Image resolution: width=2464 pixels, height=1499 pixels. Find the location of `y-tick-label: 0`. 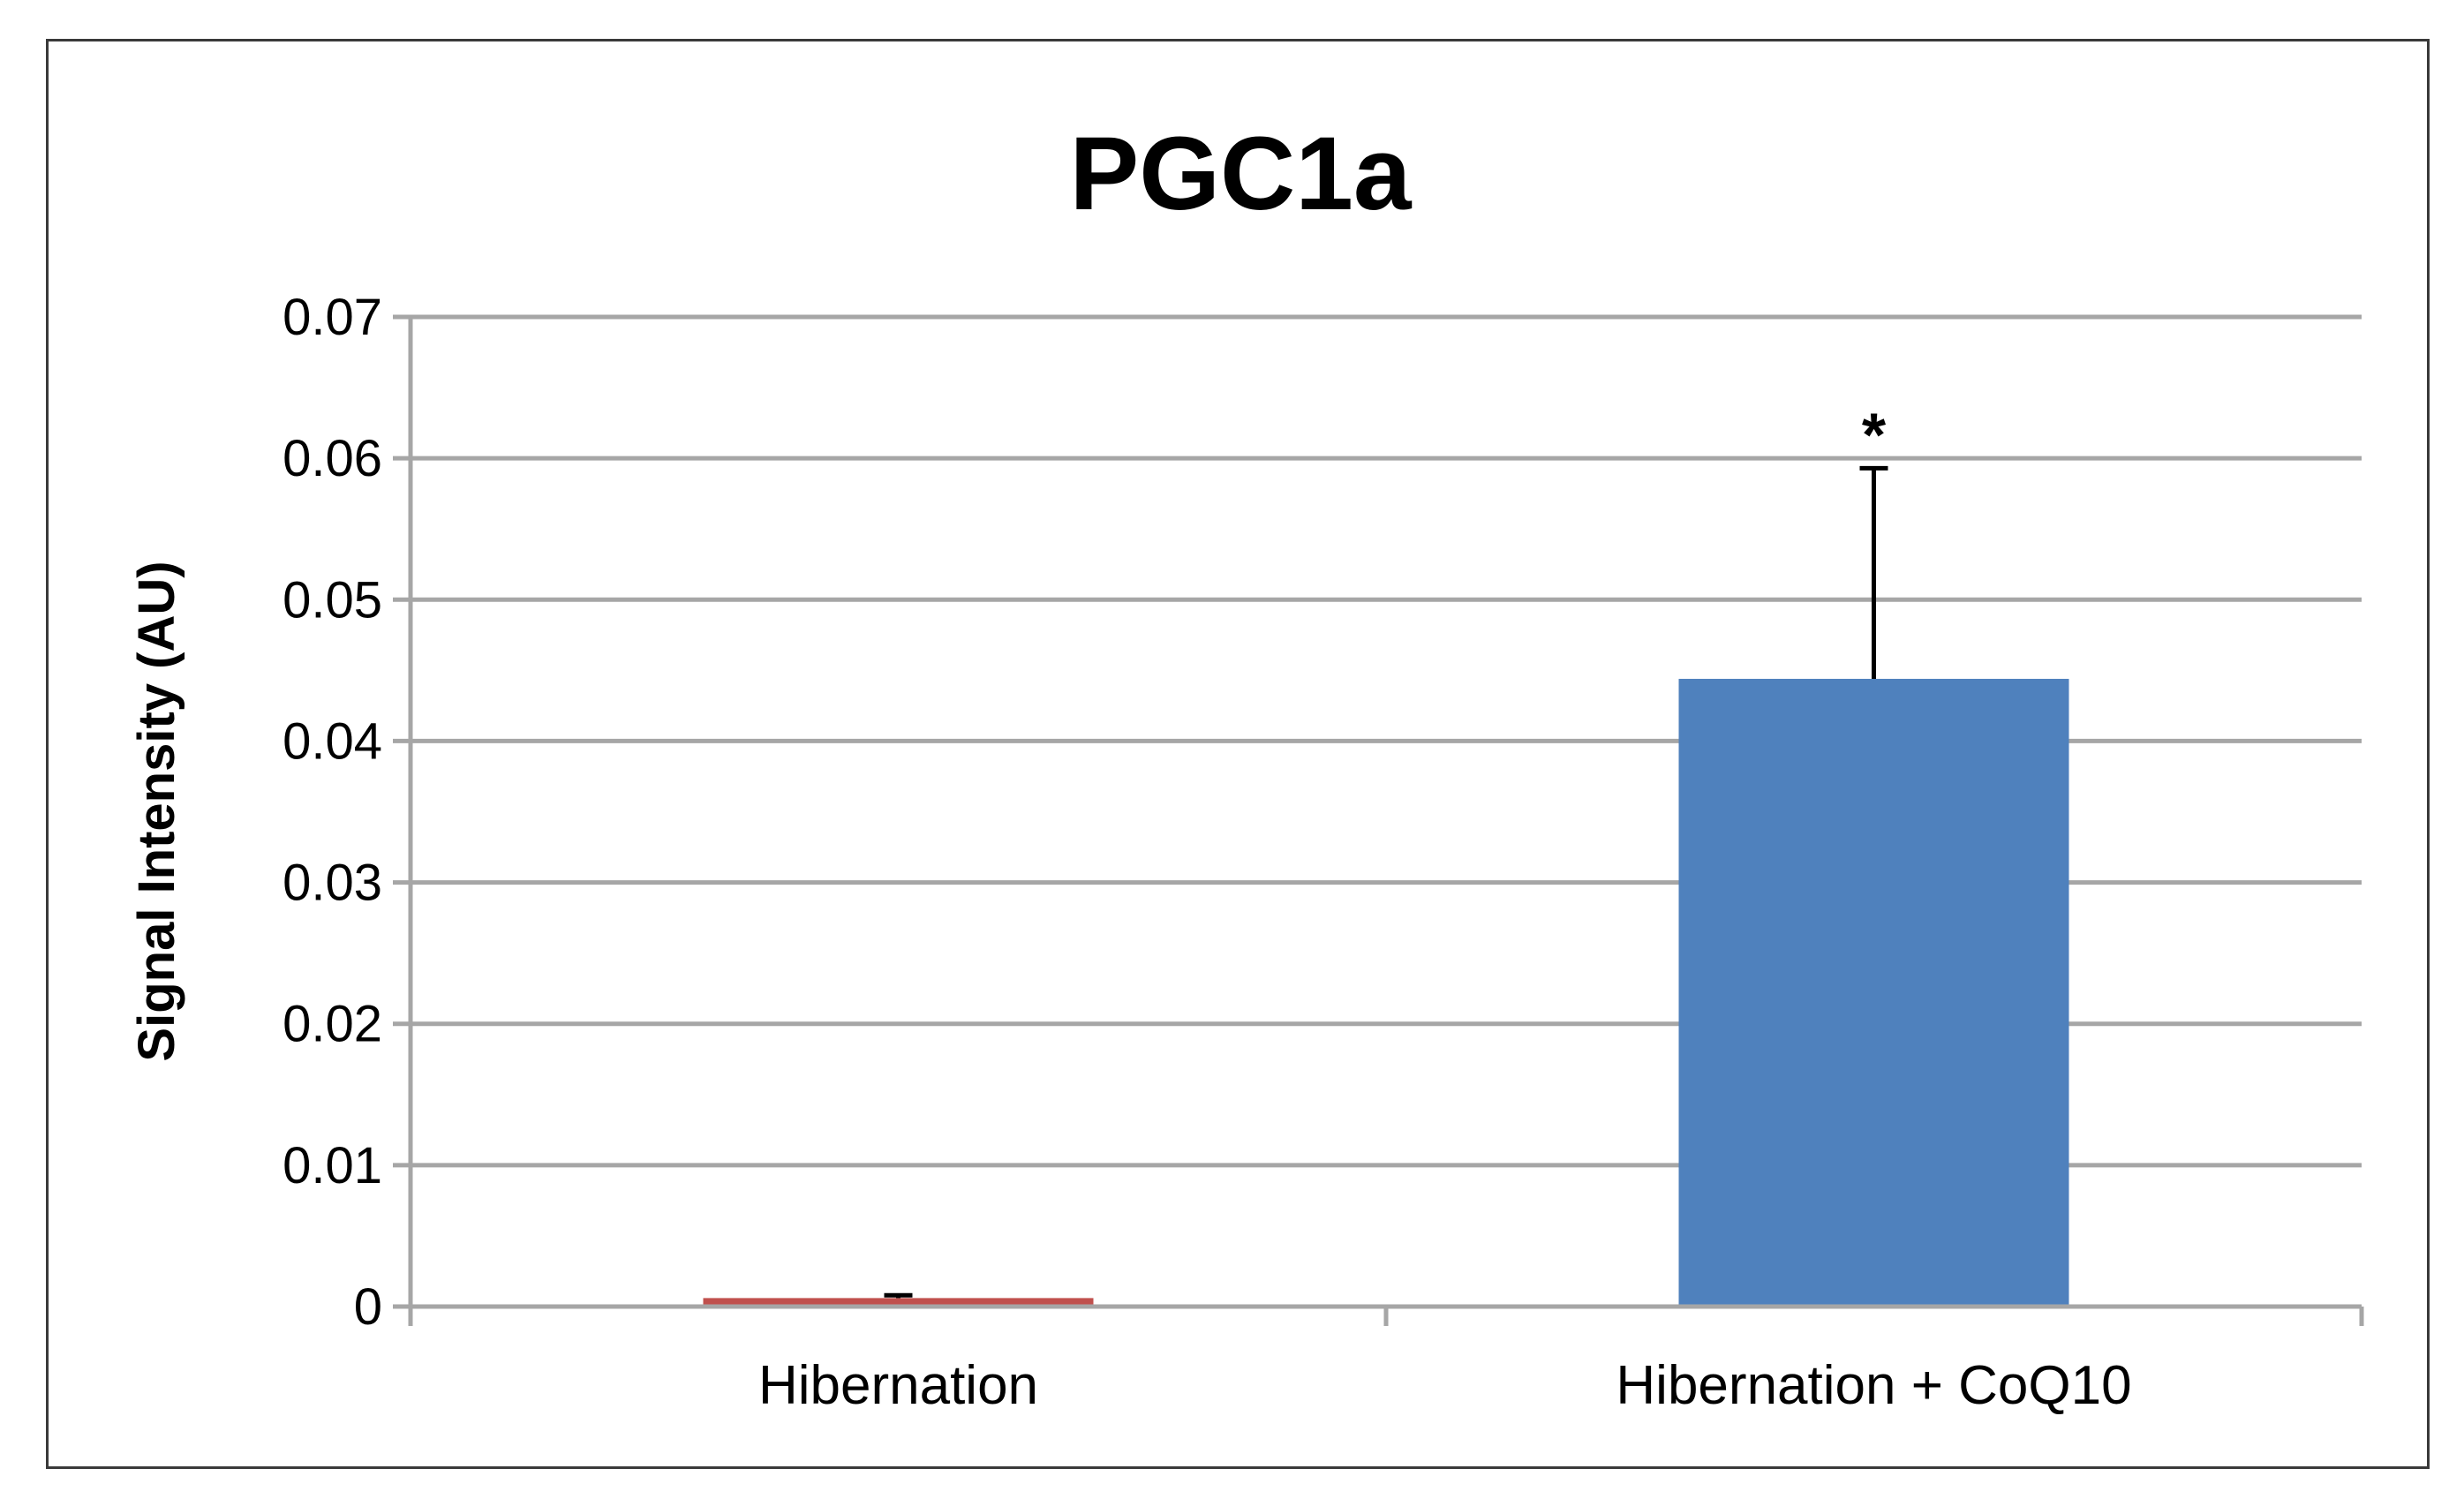

y-tick-label: 0 is located at coordinates (368, 1307).